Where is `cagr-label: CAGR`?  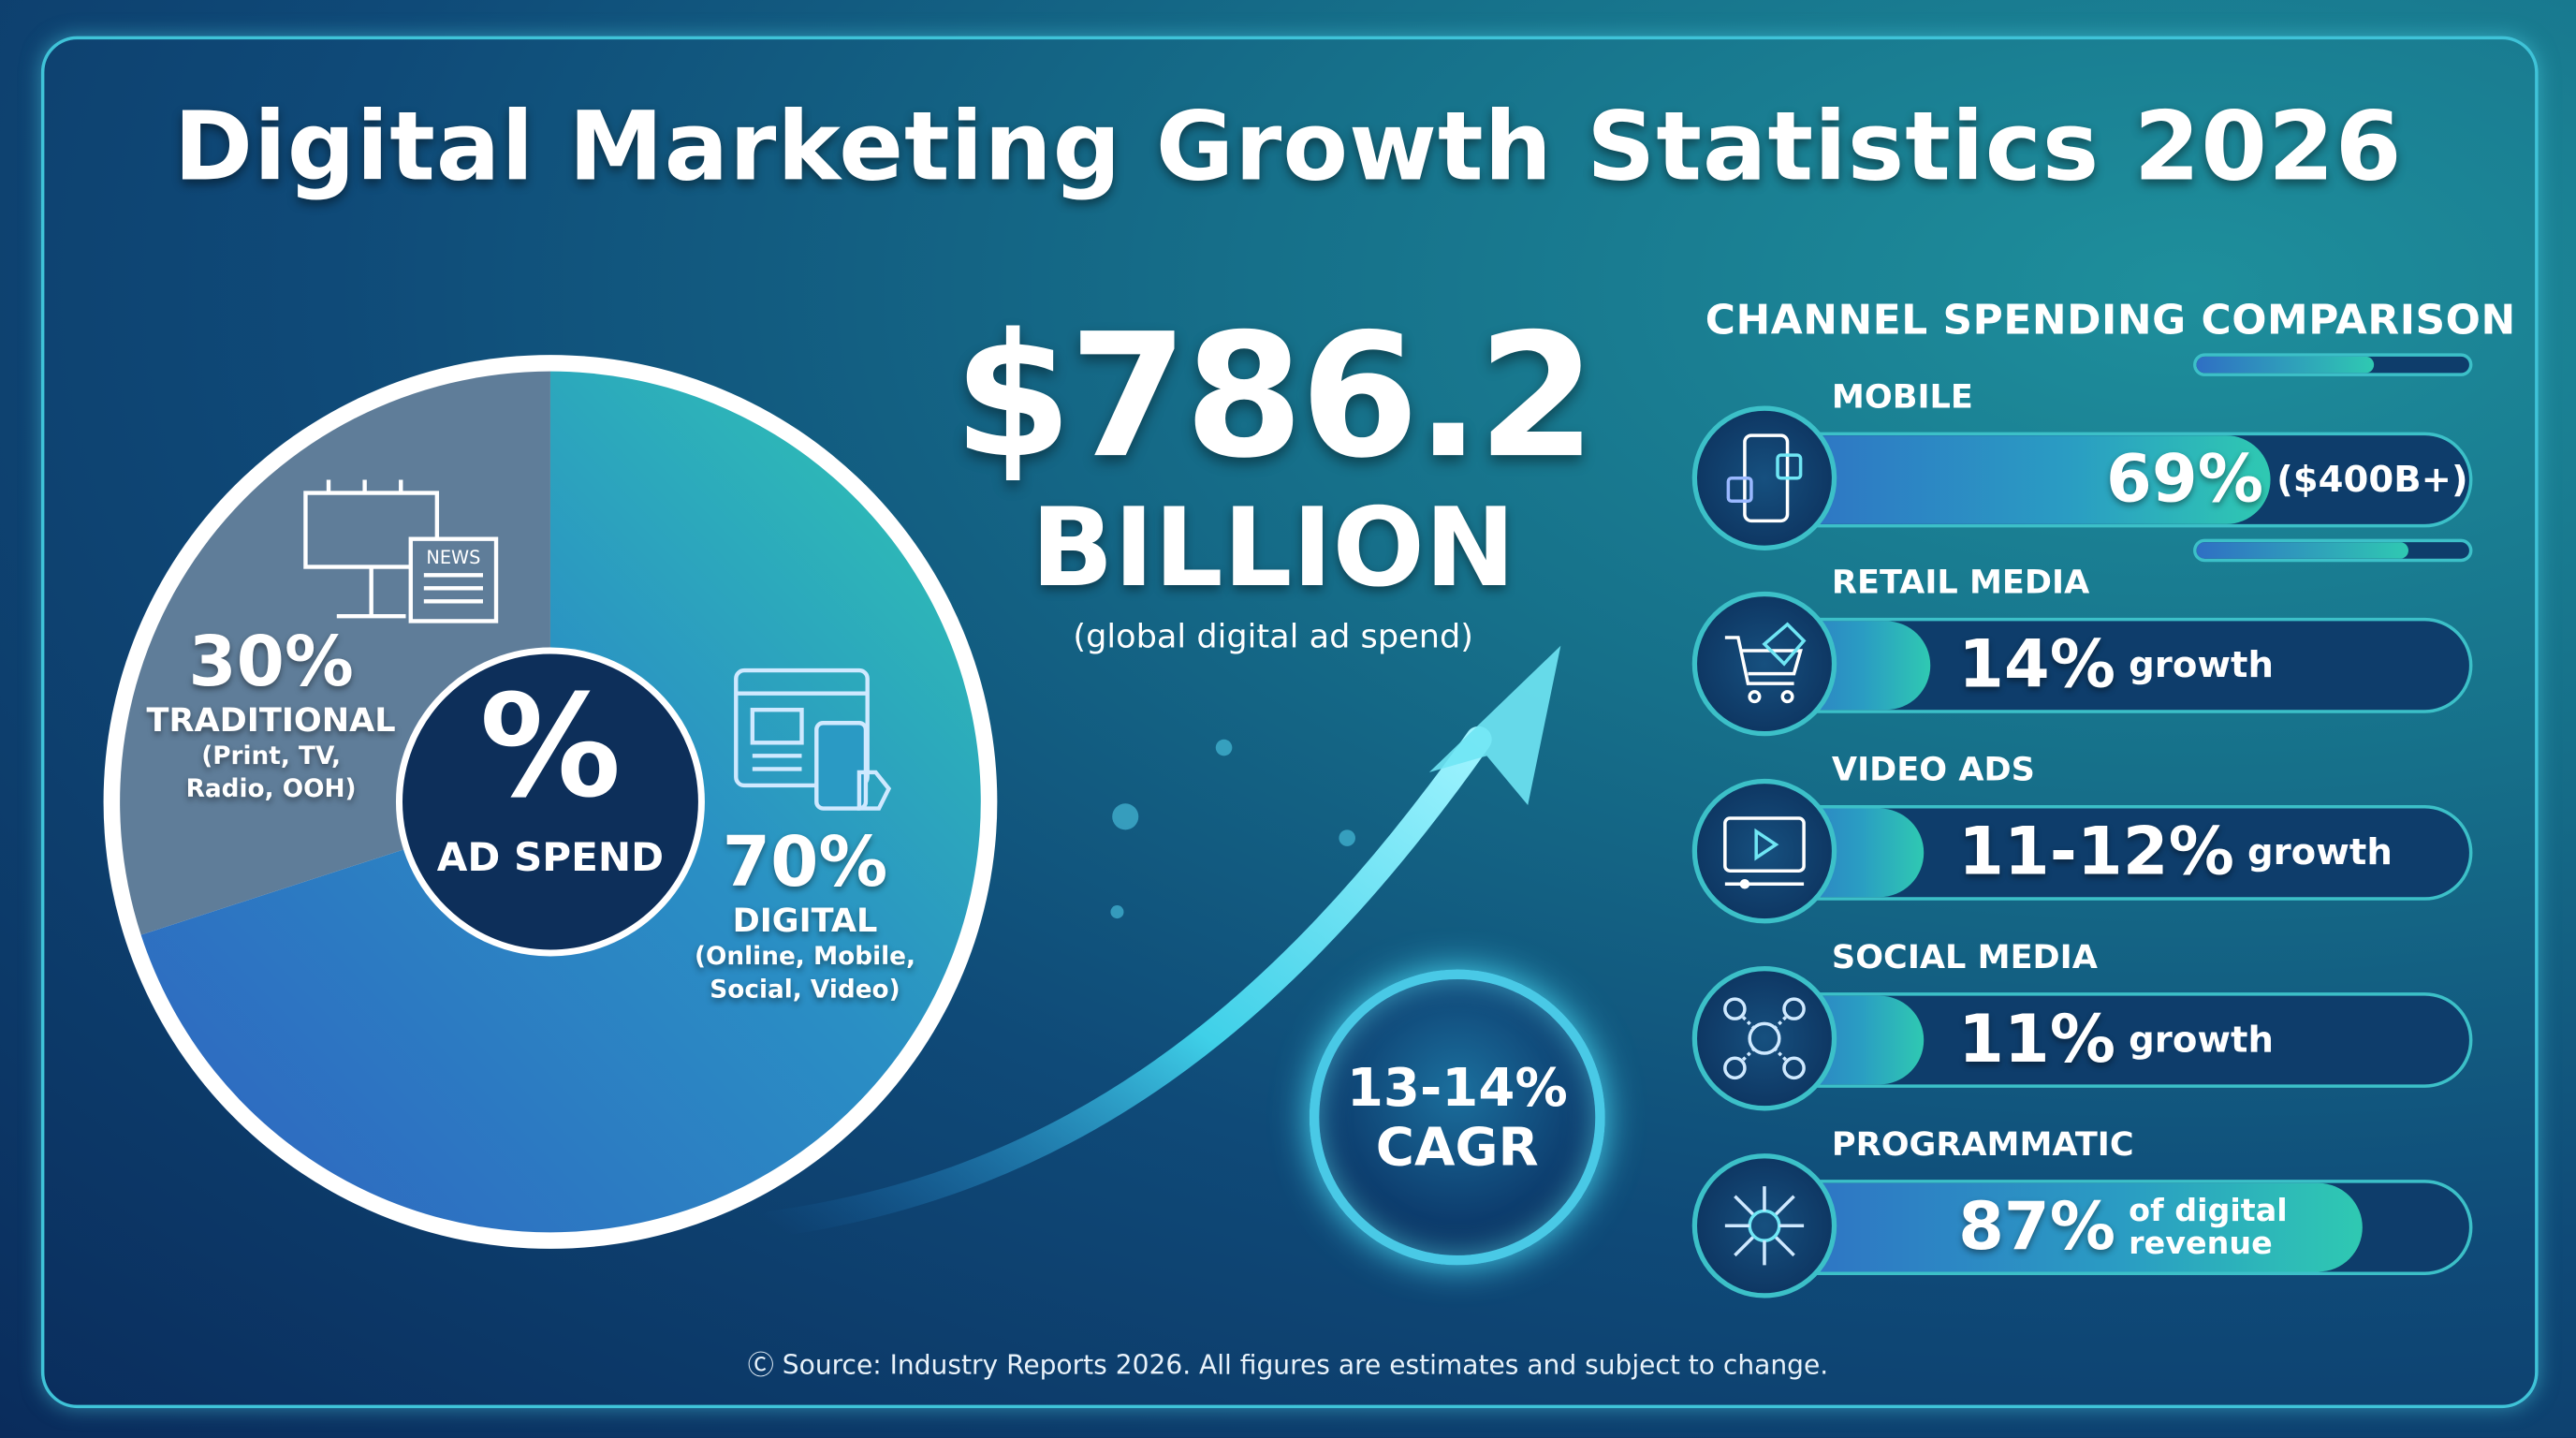
cagr-label: CAGR is located at coordinates (1457, 1147).